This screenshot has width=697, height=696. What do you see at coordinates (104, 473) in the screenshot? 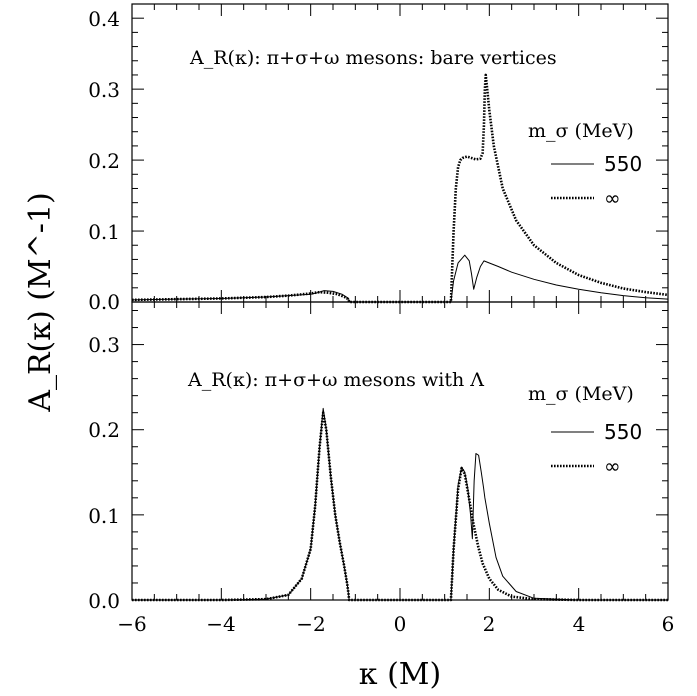
I see `y-tick-labels-bottom: 0.0 0.1 0.2 0.3` at bounding box center [104, 473].